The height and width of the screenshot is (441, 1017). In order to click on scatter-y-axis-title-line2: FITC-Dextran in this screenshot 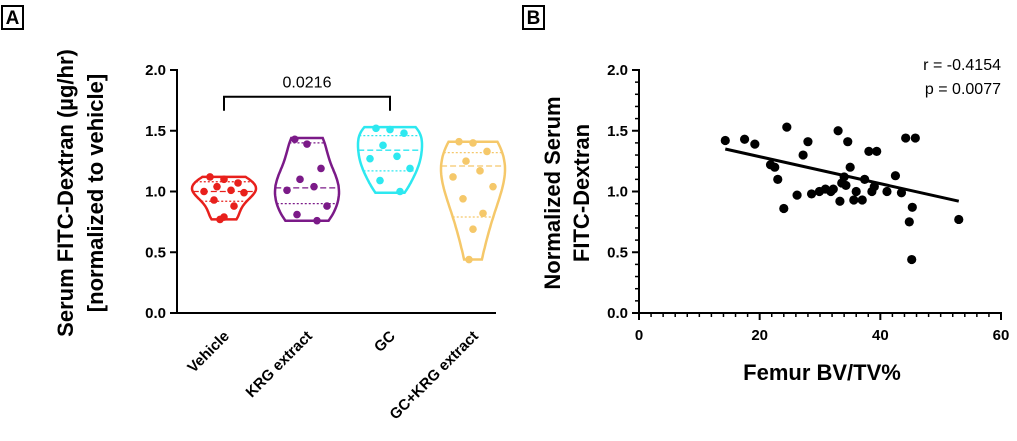, I will do `click(581, 193)`.